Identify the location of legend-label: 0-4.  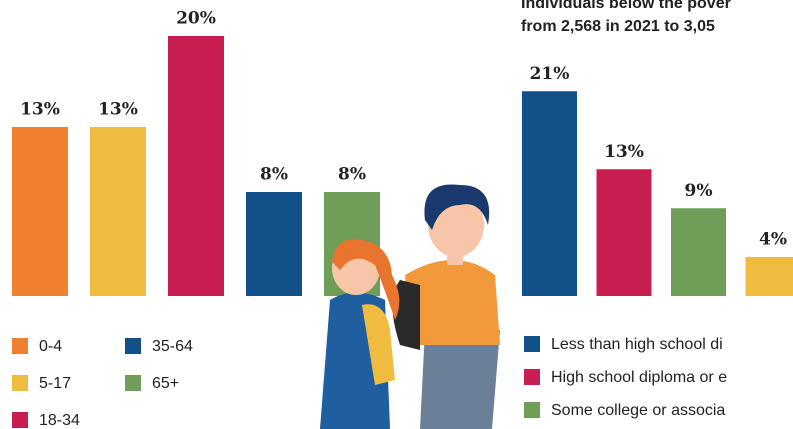
(50, 346).